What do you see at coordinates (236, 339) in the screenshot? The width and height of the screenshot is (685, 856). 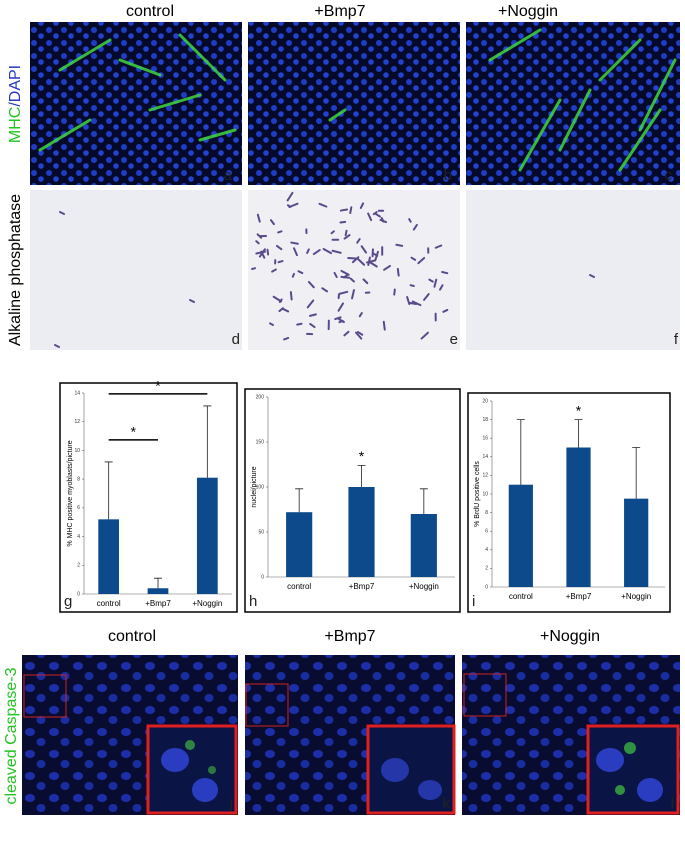 I see `panel-letter: d` at bounding box center [236, 339].